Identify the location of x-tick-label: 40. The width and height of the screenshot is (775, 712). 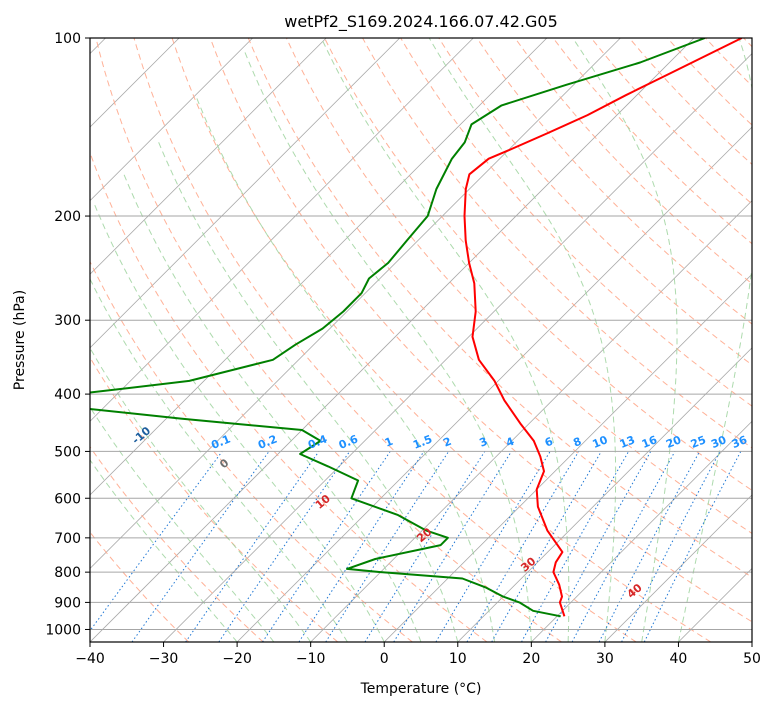
(679, 659).